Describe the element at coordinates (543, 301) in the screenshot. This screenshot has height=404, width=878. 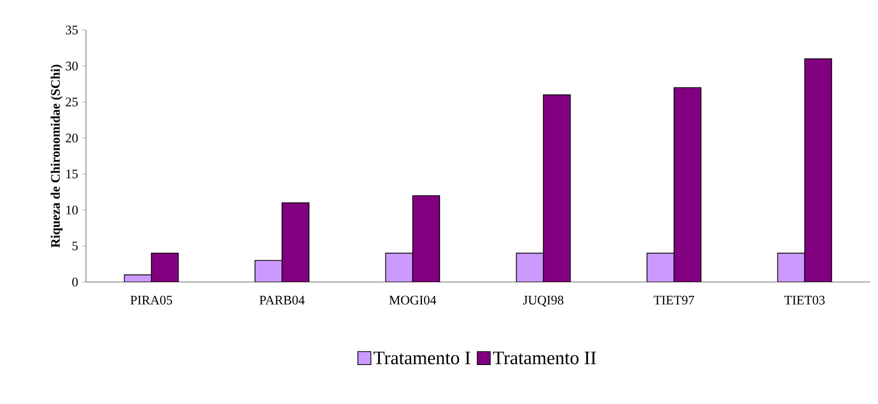
I see `x-tick-label: JUQI98` at that location.